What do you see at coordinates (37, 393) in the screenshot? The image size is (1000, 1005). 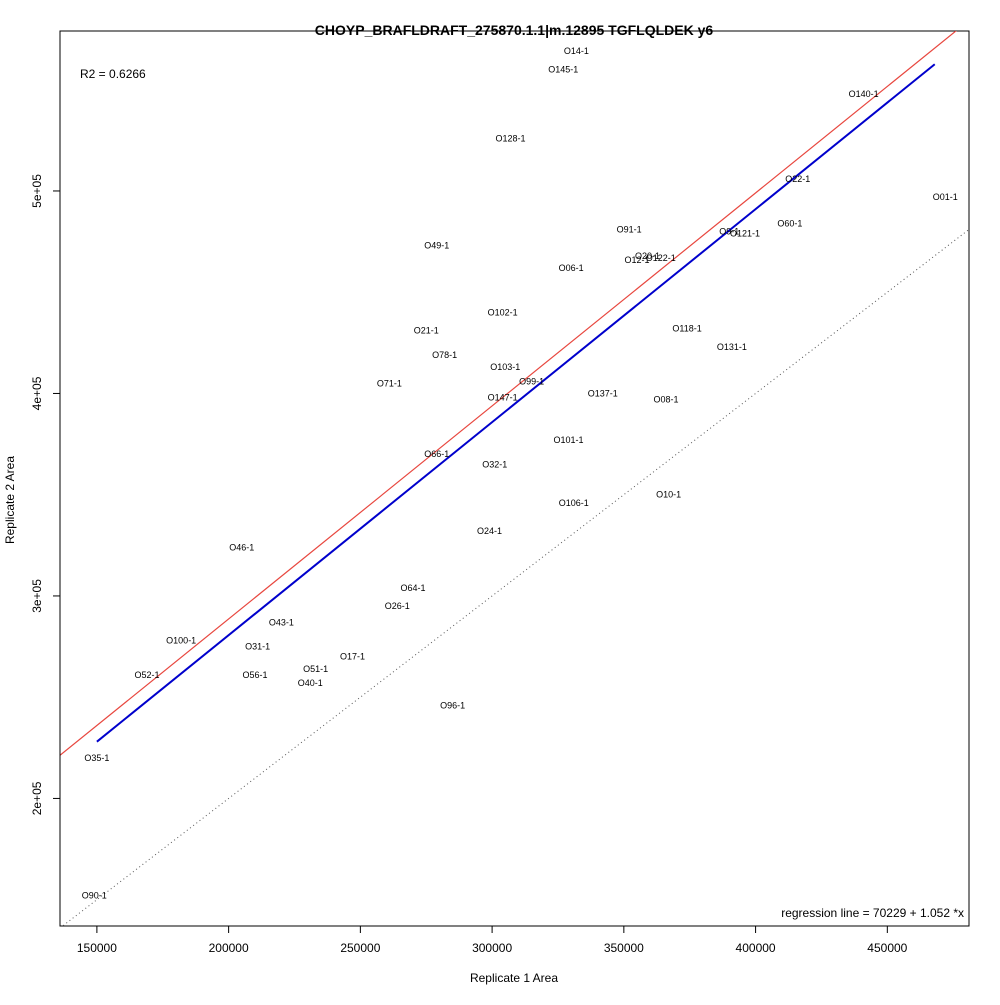 I see `y-tick-label: 4e+05` at bounding box center [37, 393].